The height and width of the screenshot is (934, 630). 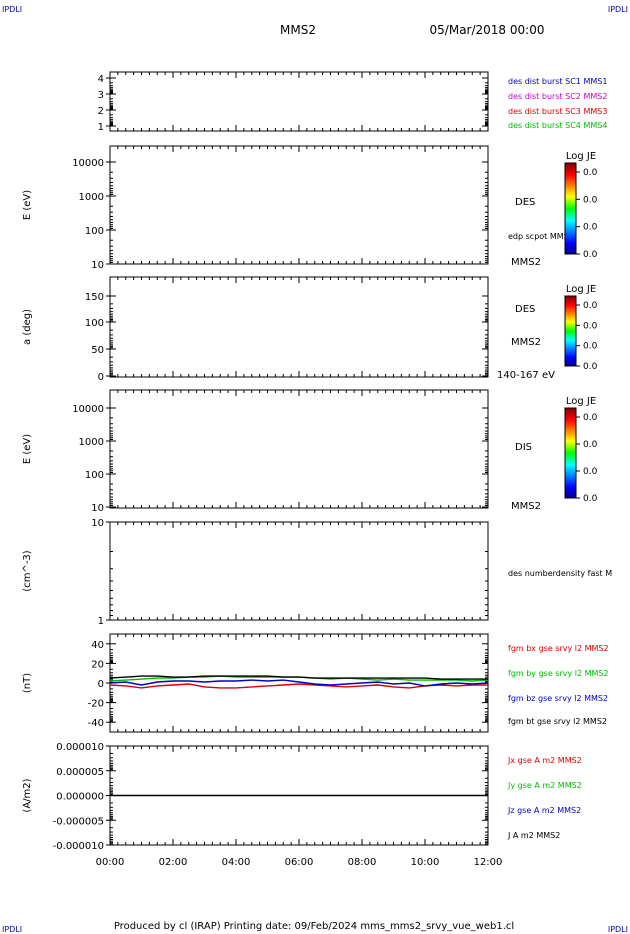 What do you see at coordinates (544, 785) in the screenshot?
I see `legend-entry-current: Jy gse A m2 MMS2` at bounding box center [544, 785].